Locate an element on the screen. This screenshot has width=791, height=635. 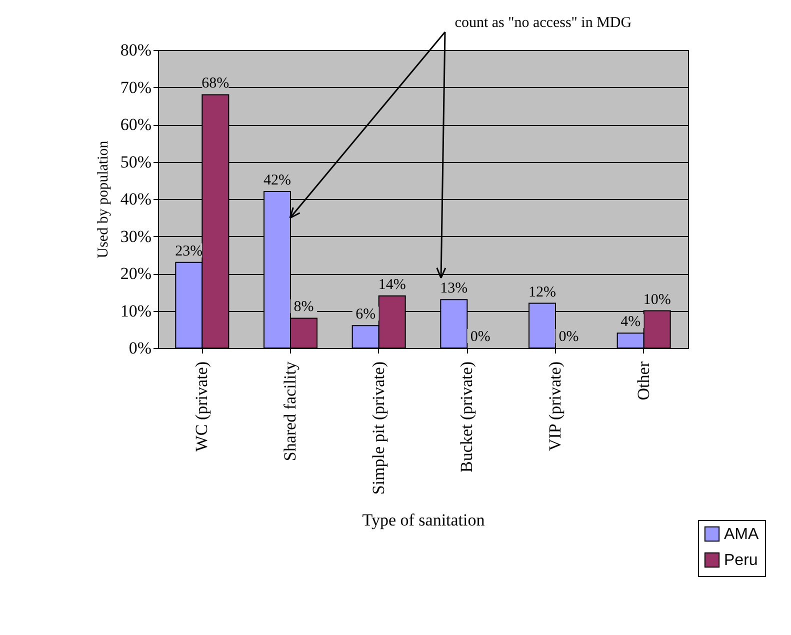
x-tick-label: Shared facility is located at coordinates (290, 411).